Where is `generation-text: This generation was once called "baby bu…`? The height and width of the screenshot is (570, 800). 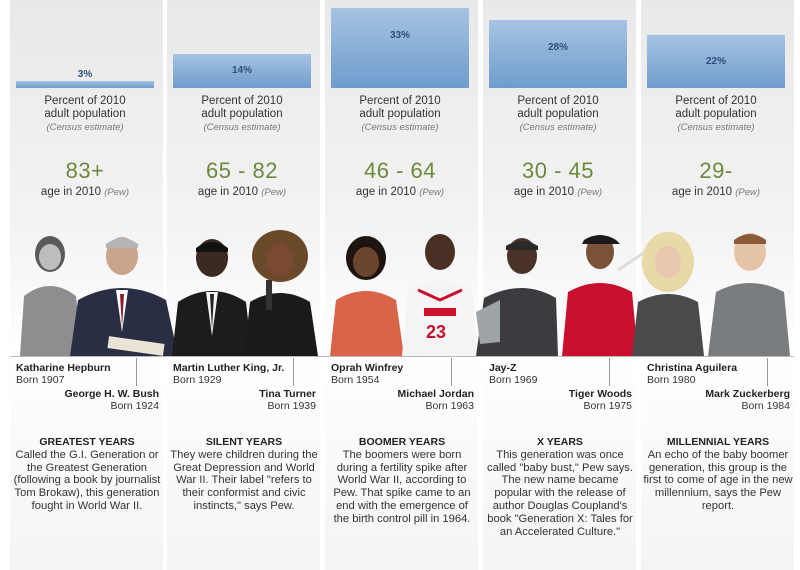
generation-text: This generation was once called "baby bu… is located at coordinates (560, 493).